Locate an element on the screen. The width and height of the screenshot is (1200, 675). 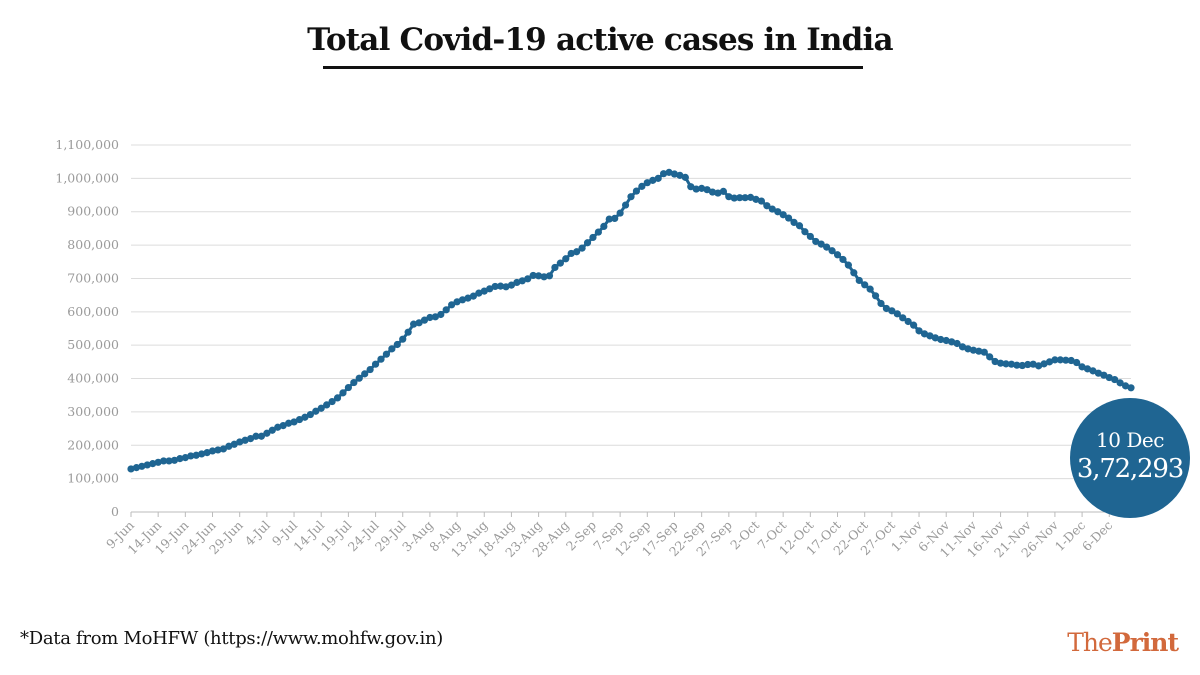
x-tick-label: 2-Sep is located at coordinates (581, 536).